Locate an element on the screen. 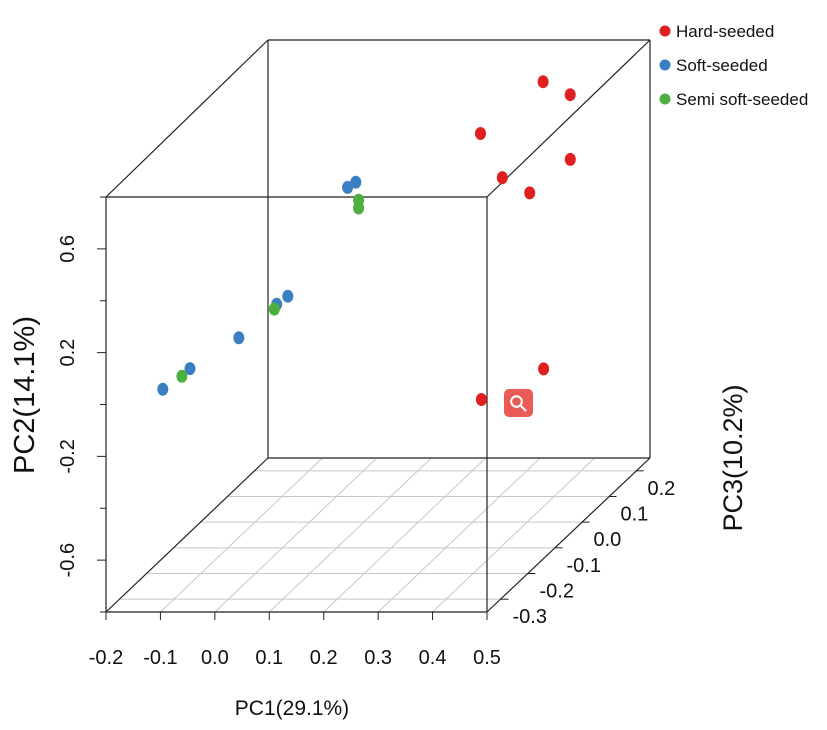 The height and width of the screenshot is (730, 827). y-tick-label: -0.2 is located at coordinates (68, 456).